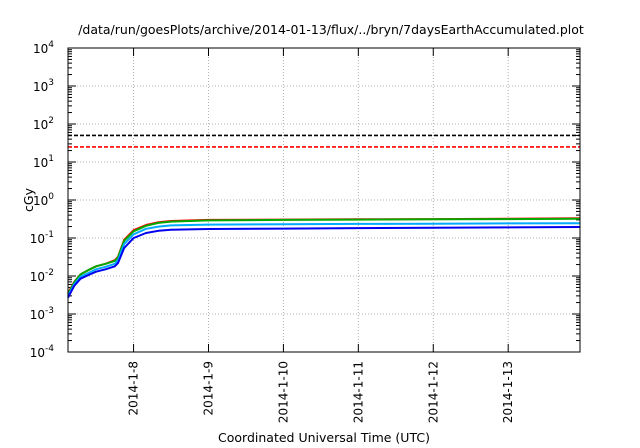  Describe the element at coordinates (134, 388) in the screenshot. I see `x-tick-label: 2014-1-8` at that location.